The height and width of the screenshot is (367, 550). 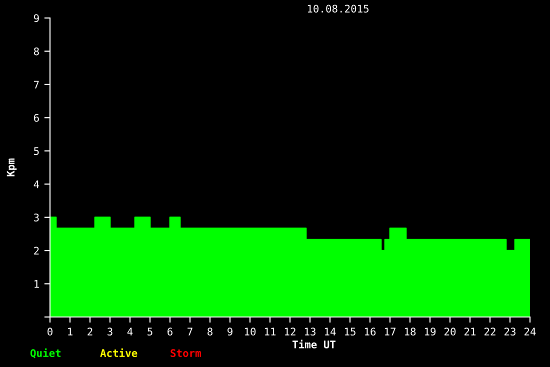 What do you see at coordinates (490, 332) in the screenshot?
I see `x-tick-label: 22` at bounding box center [490, 332].